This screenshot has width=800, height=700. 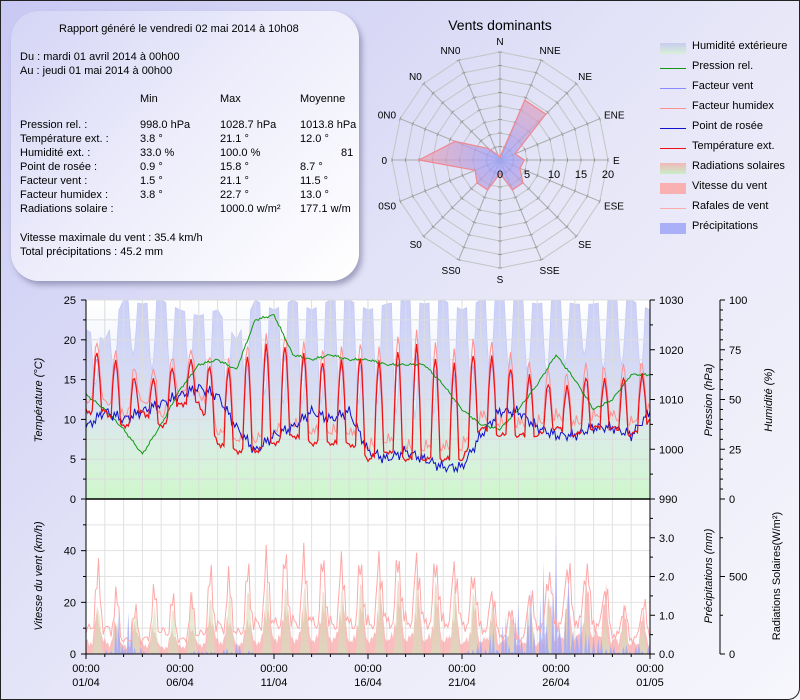 I want to click on pressure-tick-label: 1030, so click(x=671, y=301).